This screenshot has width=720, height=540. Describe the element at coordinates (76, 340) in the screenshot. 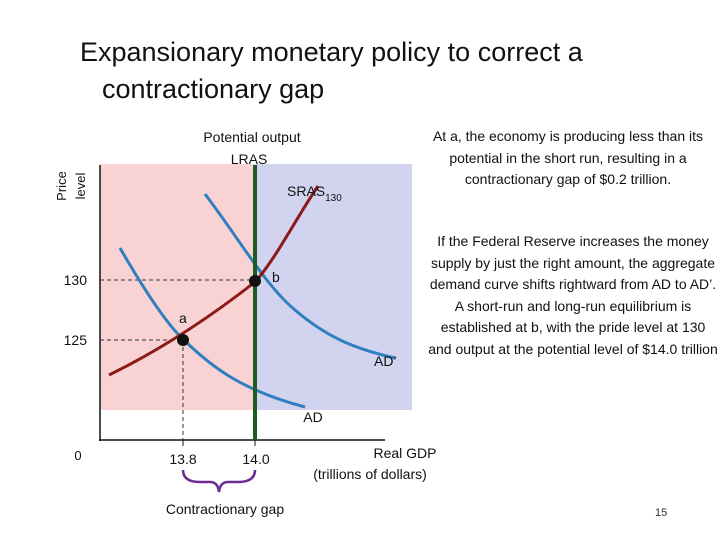

I see `y-tick-125: 125` at that location.